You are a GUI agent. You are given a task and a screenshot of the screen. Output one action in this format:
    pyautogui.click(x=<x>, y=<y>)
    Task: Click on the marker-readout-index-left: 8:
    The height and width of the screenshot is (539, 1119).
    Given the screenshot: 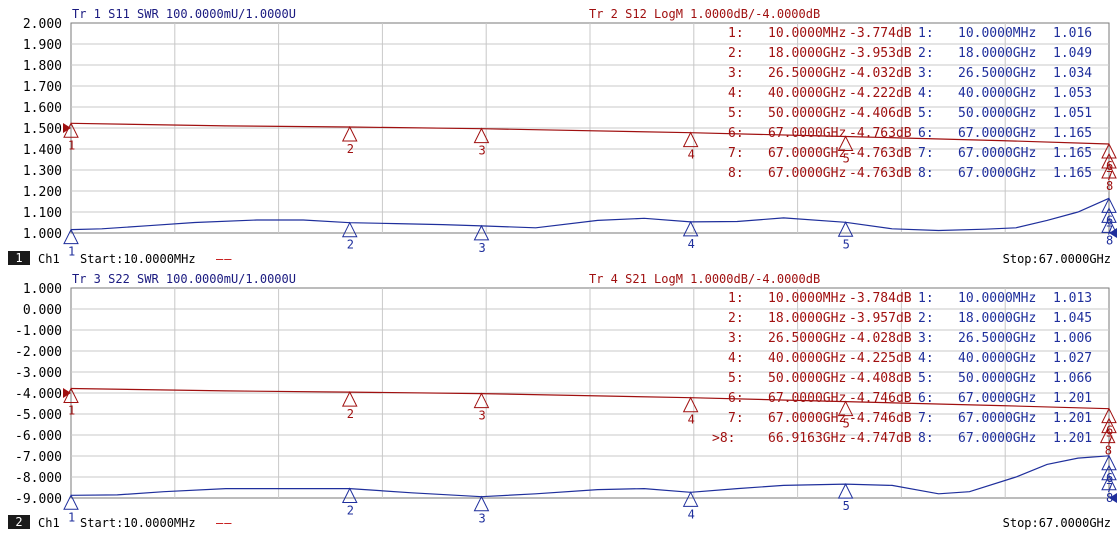 What is the action you would take?
    pyautogui.click(x=926, y=438)
    